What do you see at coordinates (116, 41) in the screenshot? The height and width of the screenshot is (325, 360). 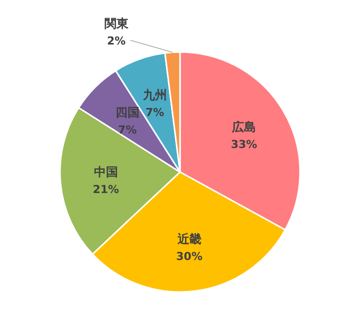 I see `data-label: 2%` at bounding box center [116, 41].